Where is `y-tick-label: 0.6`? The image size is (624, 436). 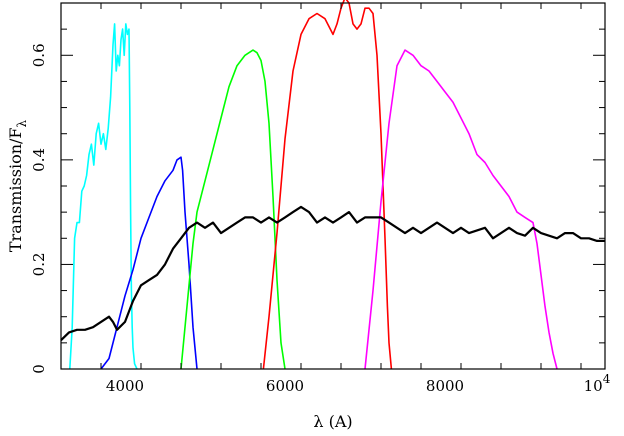 y-tick-label: 0.6 is located at coordinates (39, 55).